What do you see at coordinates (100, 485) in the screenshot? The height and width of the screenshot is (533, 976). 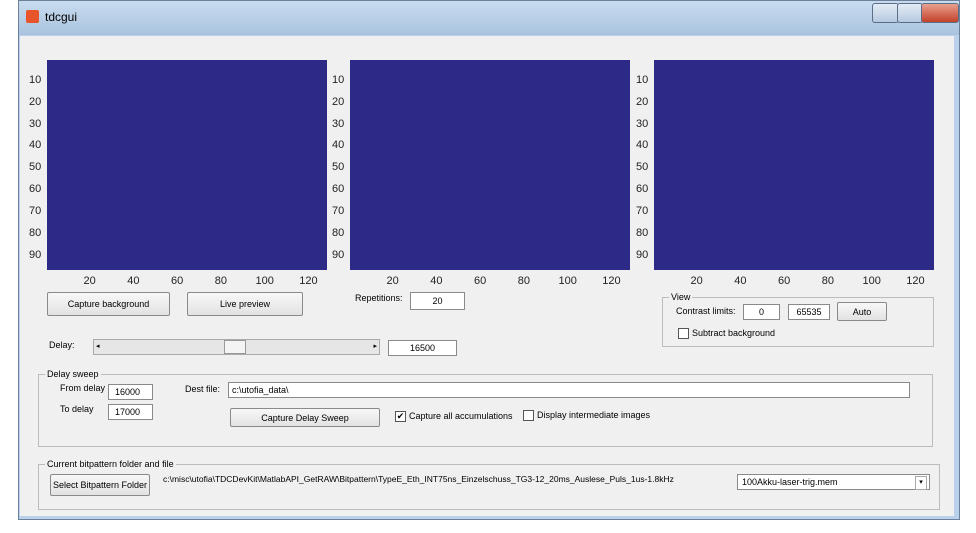 I see `select-bitpattern-button: Select Bitpattern Folder` at bounding box center [100, 485].